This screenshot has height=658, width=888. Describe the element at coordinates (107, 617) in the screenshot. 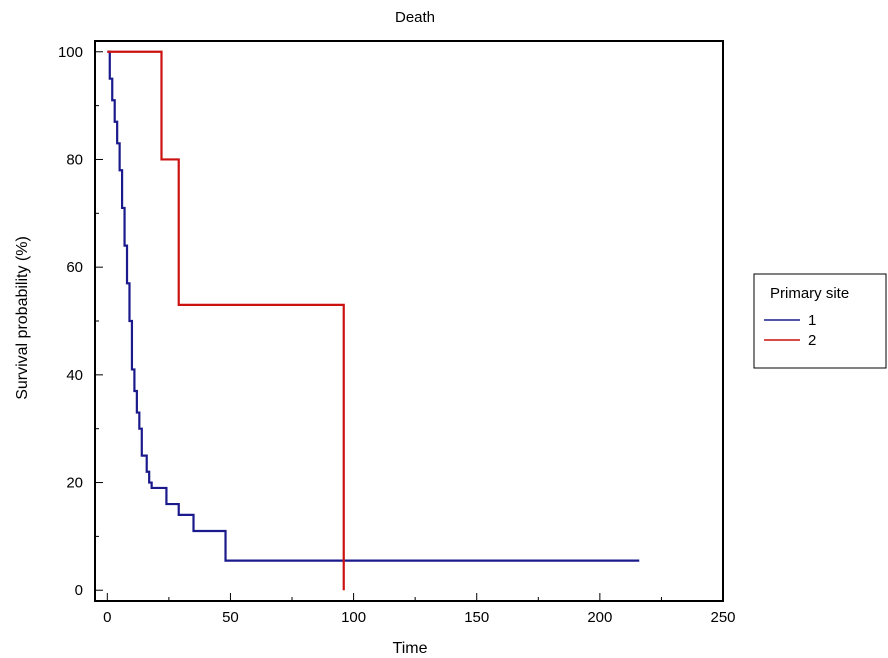

I see `x-tick-label: 0` at that location.